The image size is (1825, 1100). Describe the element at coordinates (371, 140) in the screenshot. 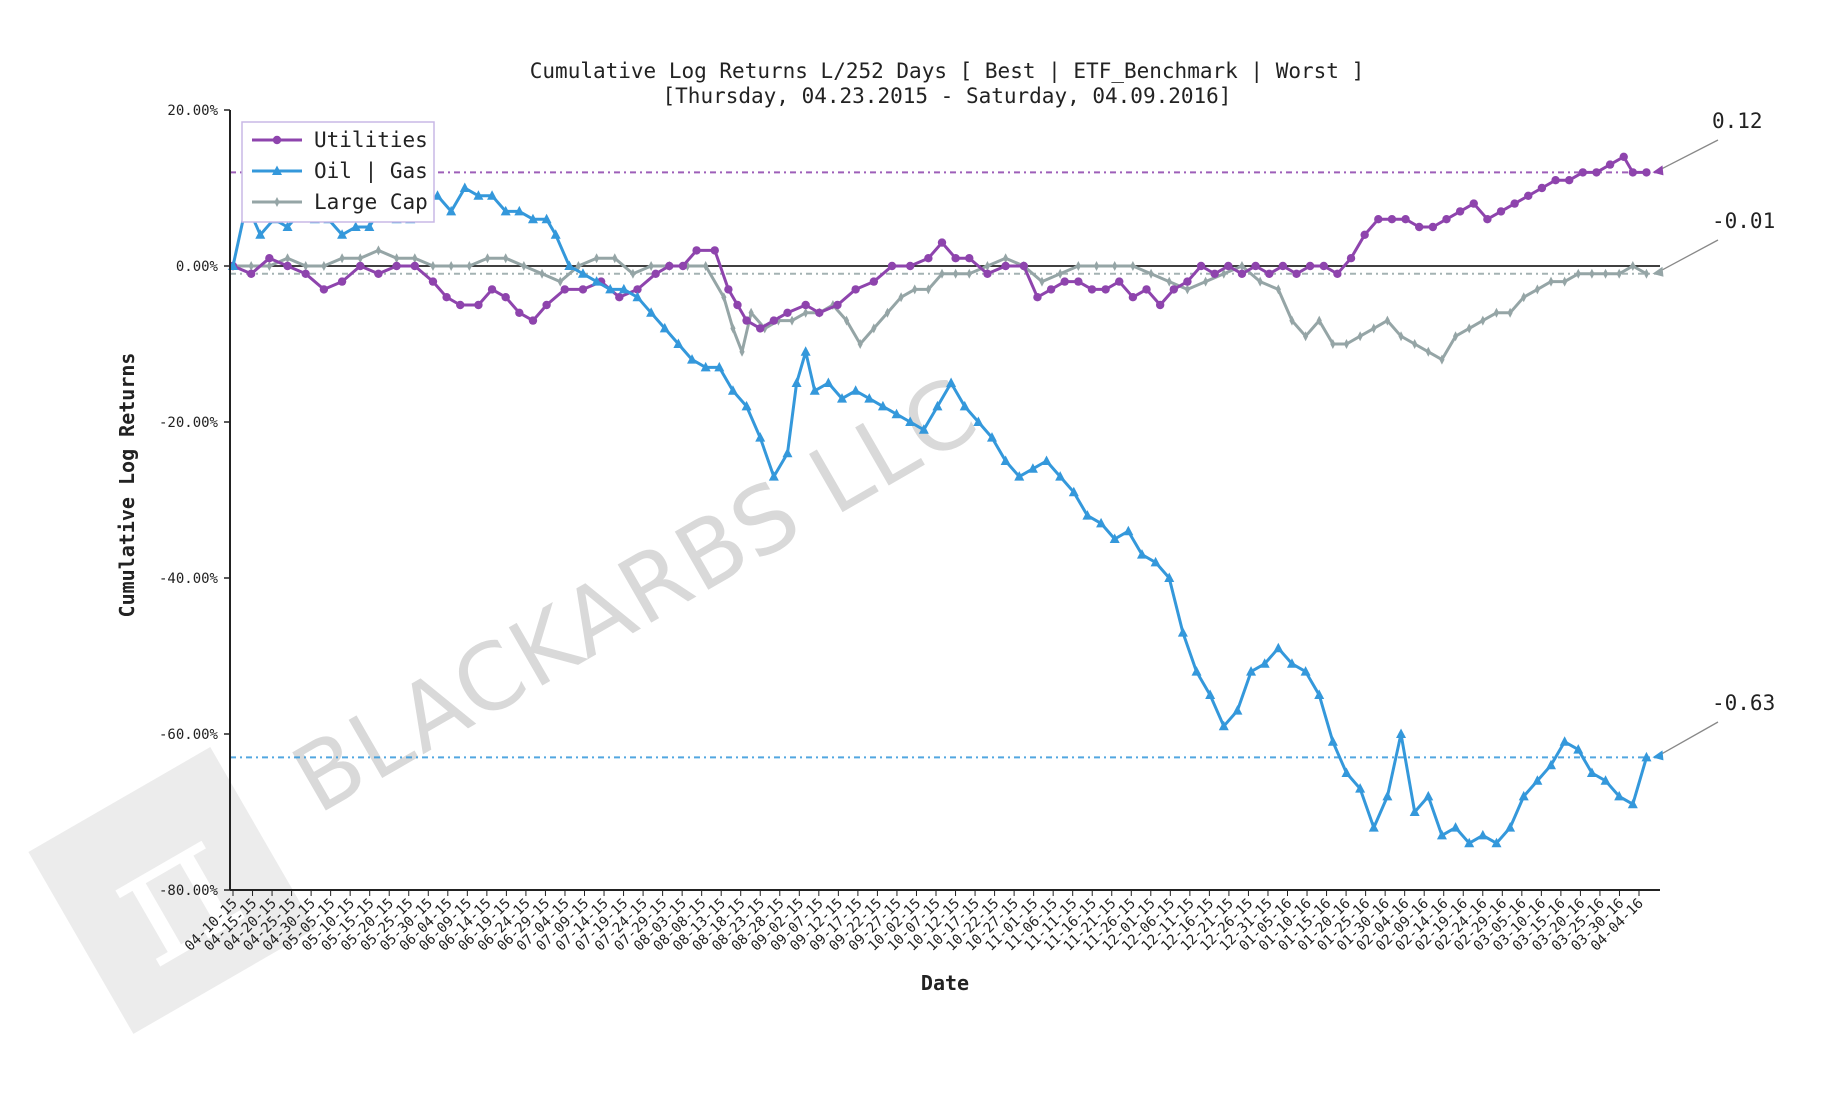

I see `legend-label: Utilities` at that location.